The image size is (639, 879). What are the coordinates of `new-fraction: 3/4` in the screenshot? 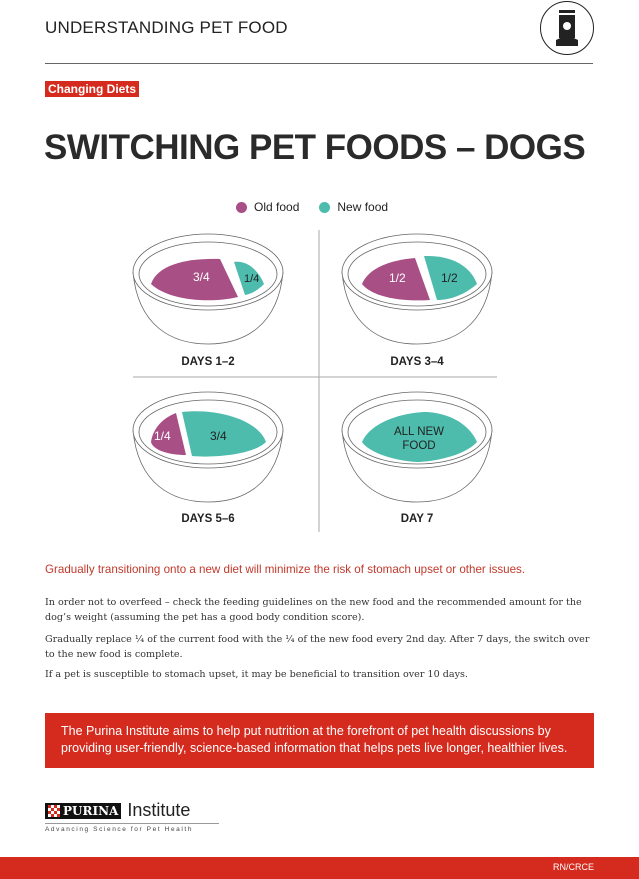 It's located at (218, 436).